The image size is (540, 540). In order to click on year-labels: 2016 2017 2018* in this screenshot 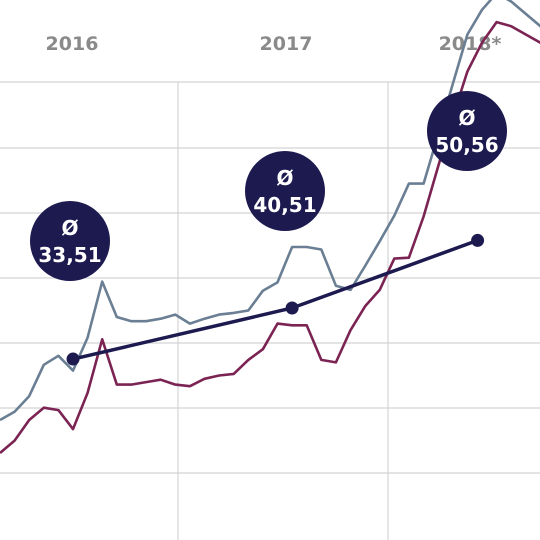, I will do `click(274, 44)`.